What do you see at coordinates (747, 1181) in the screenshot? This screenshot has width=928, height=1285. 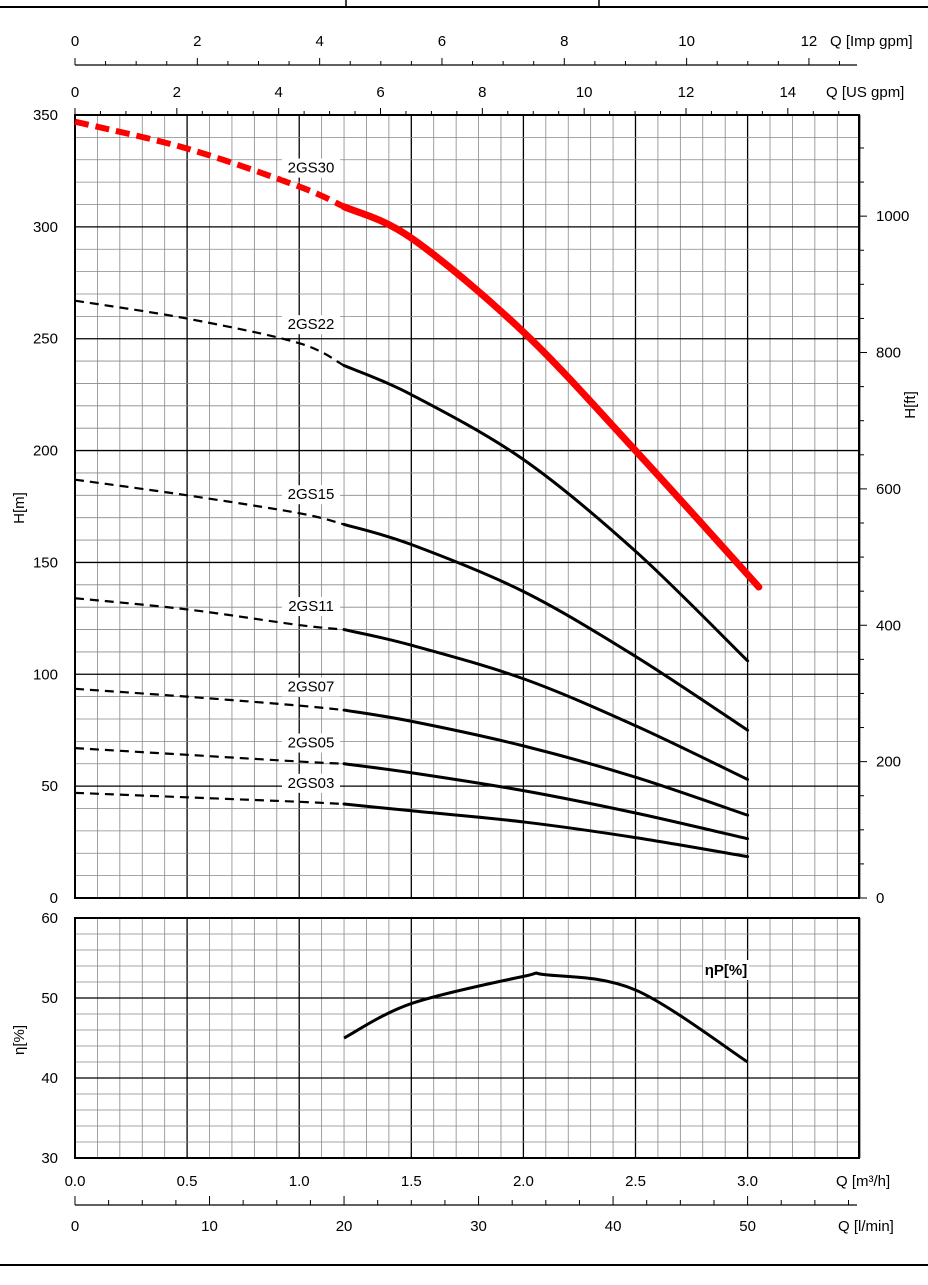 I see `q-m3h-tick-label: 3.0` at bounding box center [747, 1181].